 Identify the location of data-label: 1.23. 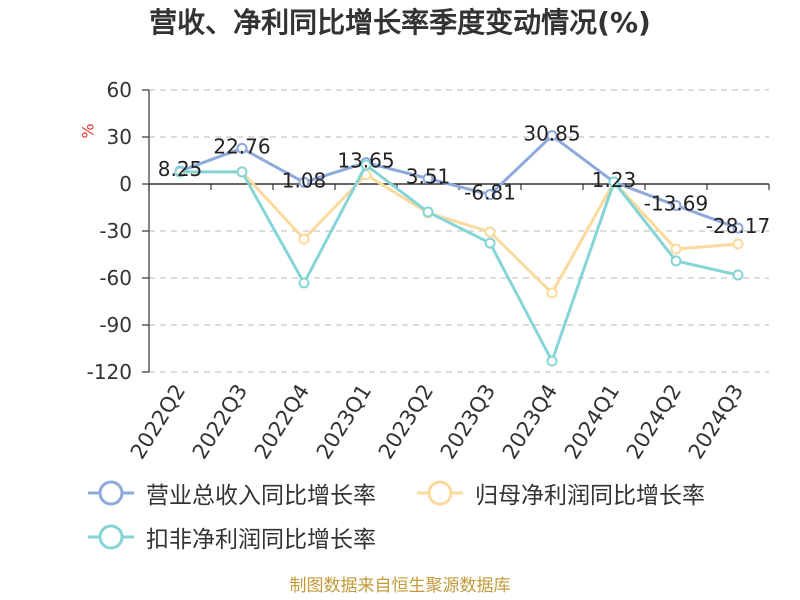
(614, 180).